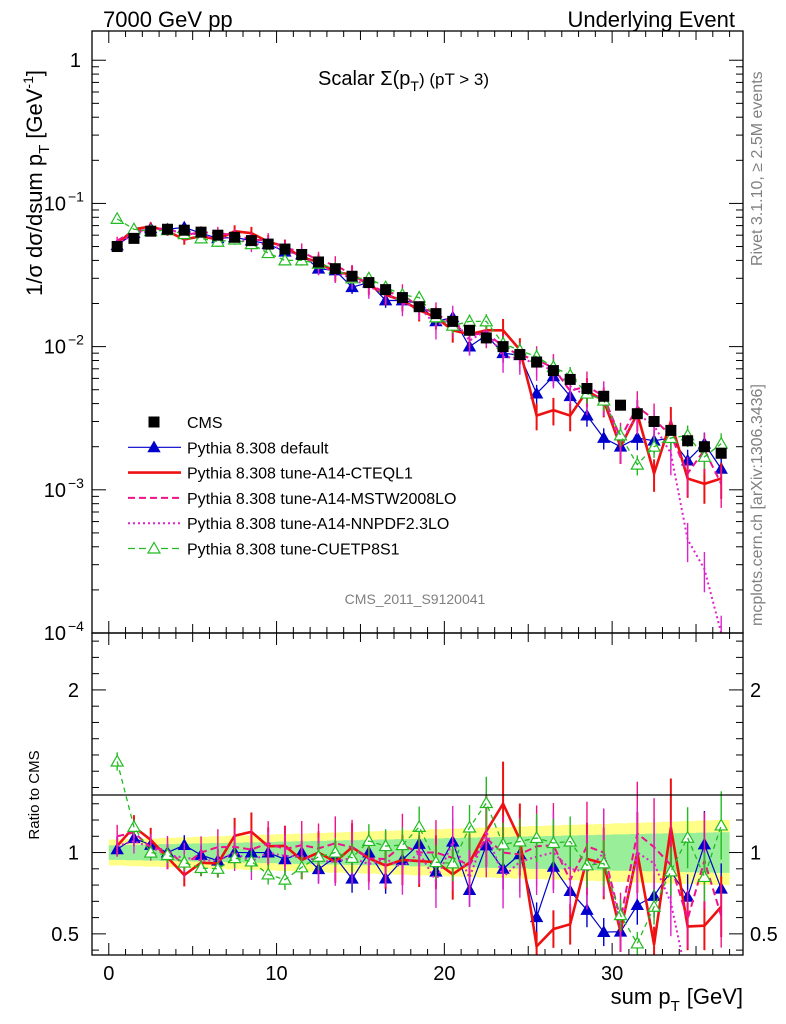 The image size is (786, 1024). Describe the element at coordinates (300, 474) in the screenshot. I see `legend-label: Pythia 8.308 tune-A14-CTEQL1` at that location.